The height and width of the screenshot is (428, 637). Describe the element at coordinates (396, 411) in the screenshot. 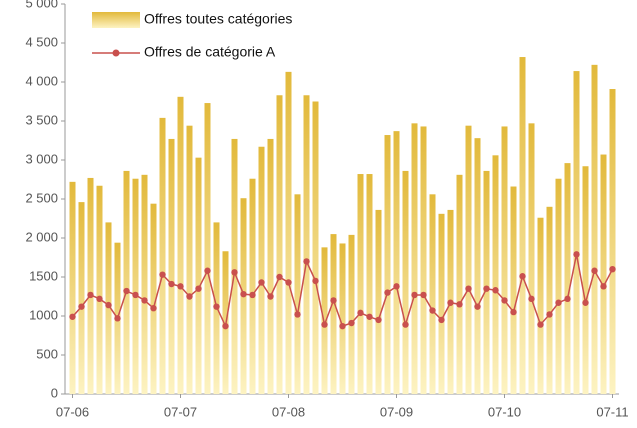

I see `x-tick-label: 07-09` at that location.